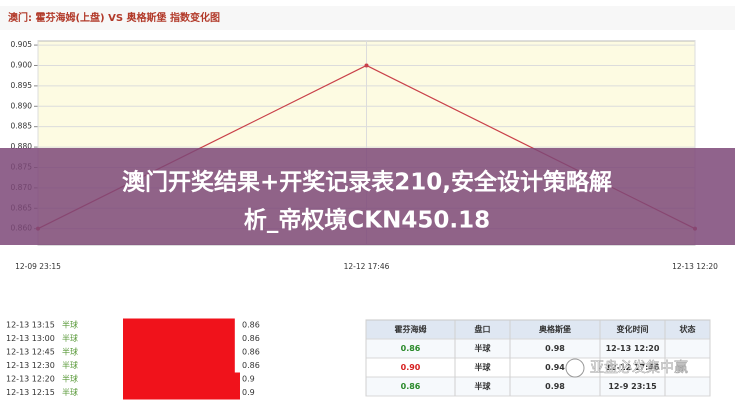 The width and height of the screenshot is (735, 400). I want to click on table-header: 奥格斯堡, so click(554, 329).